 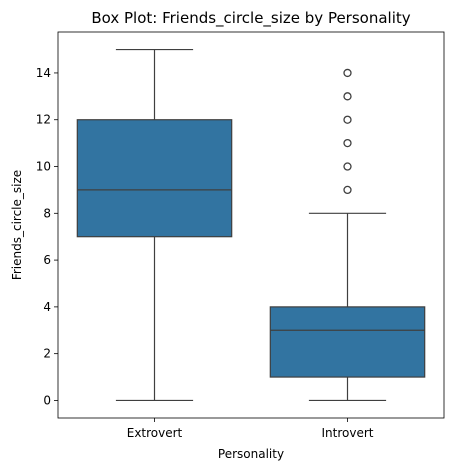 I want to click on y-tick-label: 14, so click(x=43, y=73).